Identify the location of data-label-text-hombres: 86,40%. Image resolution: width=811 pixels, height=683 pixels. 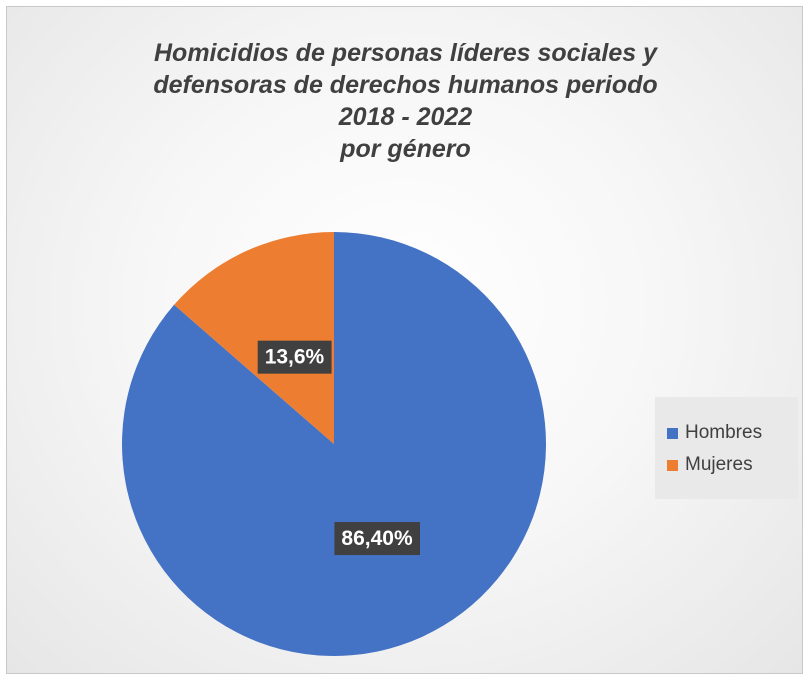
(377, 538).